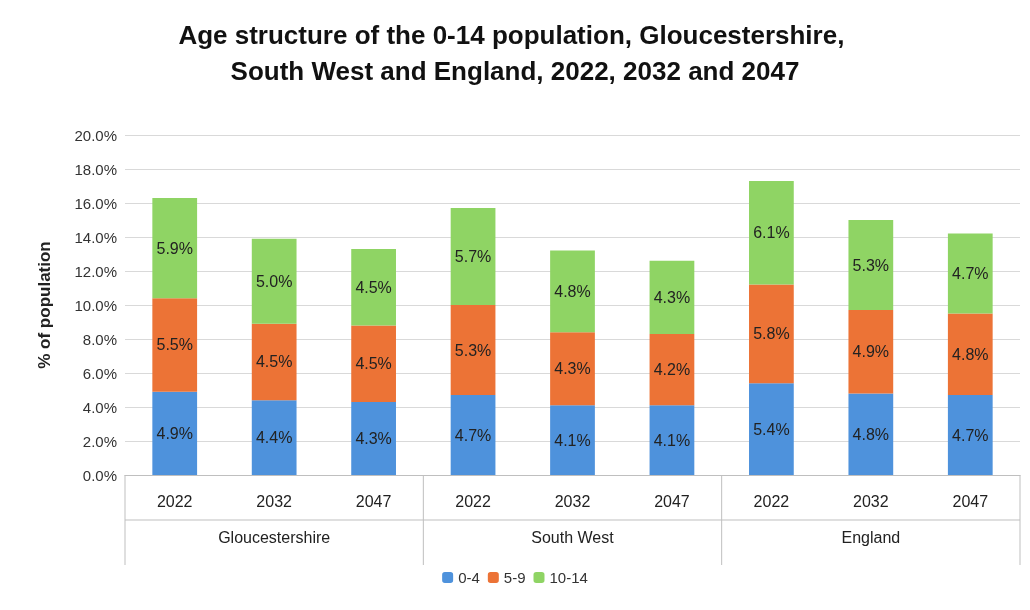 The width and height of the screenshot is (1030, 610). Describe the element at coordinates (515, 53) in the screenshot. I see `chart-title: Age structure of the 0-14 population, Gloucestershire, South West and England, 2022, 2032 and 2047` at that location.